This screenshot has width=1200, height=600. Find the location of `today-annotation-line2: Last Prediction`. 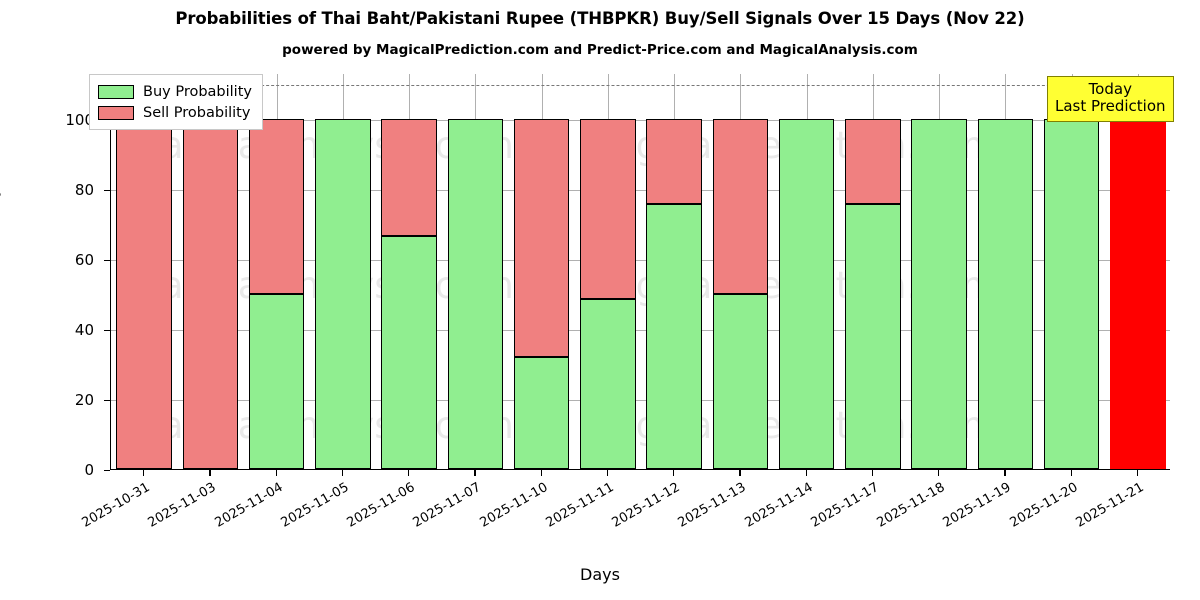

today-annotation-line2: Last Prediction is located at coordinates (1110, 106).